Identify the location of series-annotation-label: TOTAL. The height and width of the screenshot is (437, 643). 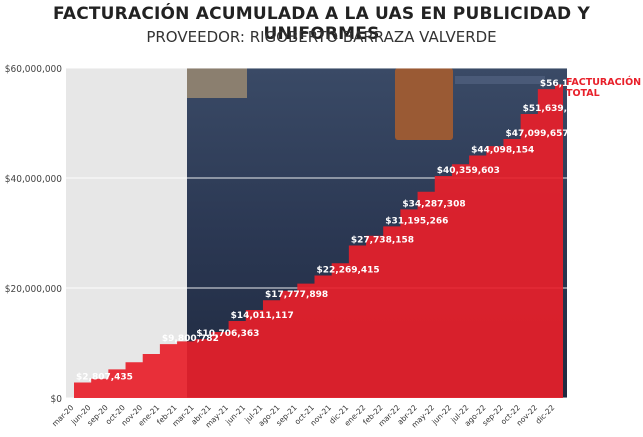
(583, 93).